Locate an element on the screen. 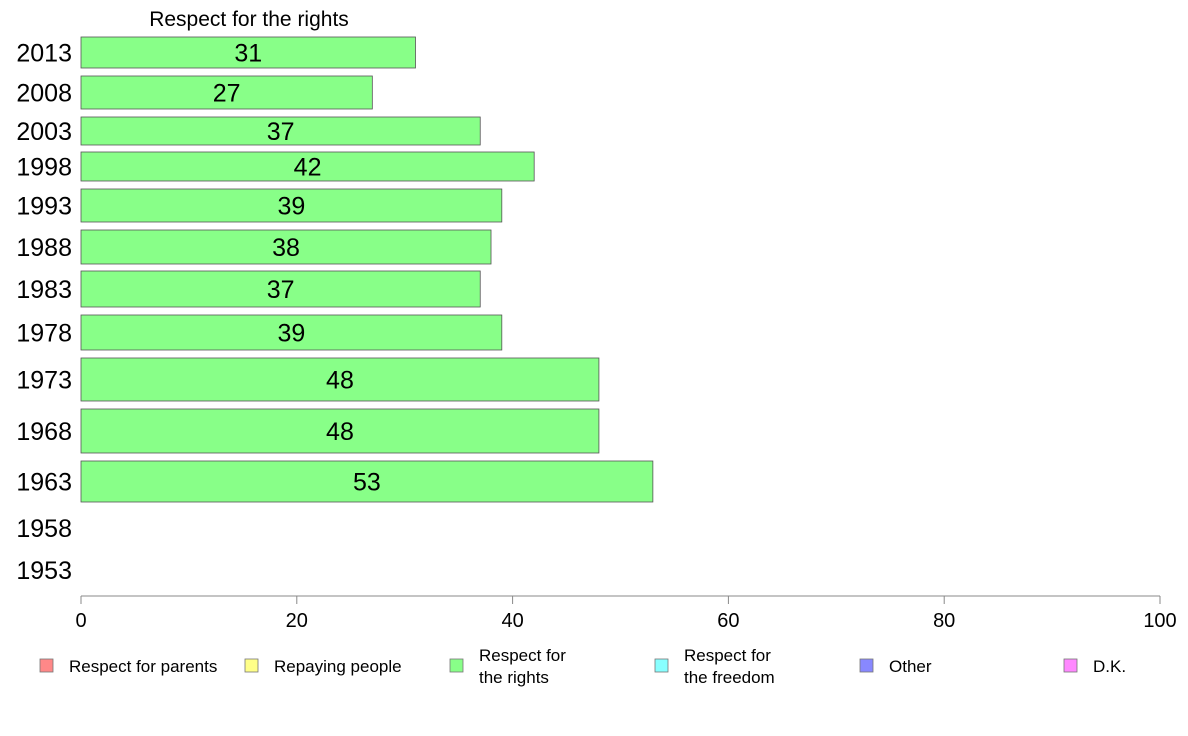 This screenshot has width=1188, height=736. category-label: 2008 is located at coordinates (44, 94).